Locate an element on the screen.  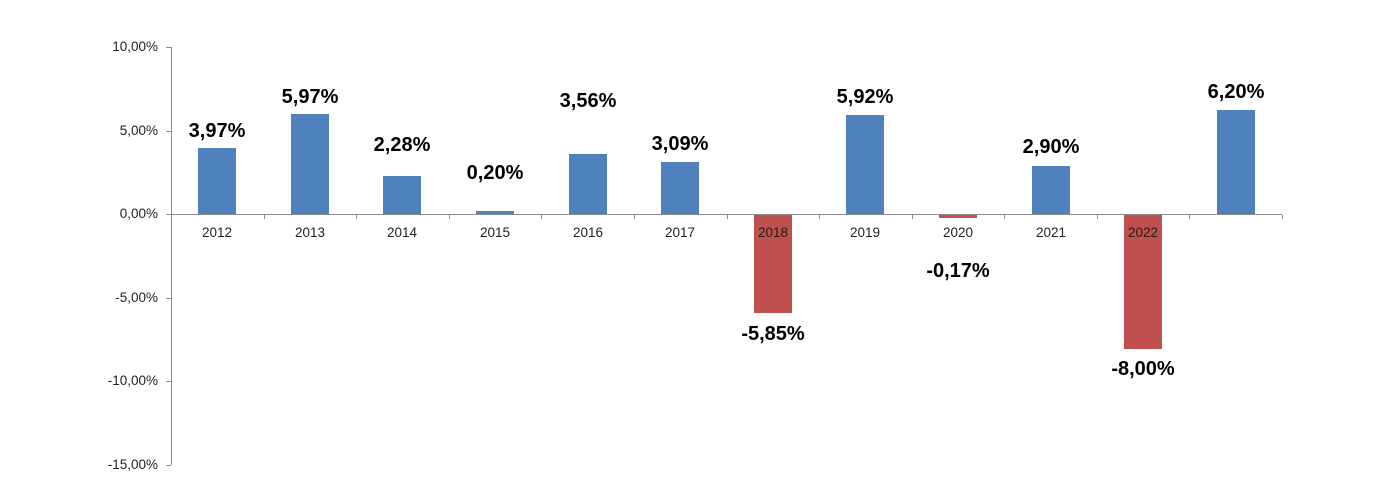
y-axis-line is located at coordinates (171, 256).